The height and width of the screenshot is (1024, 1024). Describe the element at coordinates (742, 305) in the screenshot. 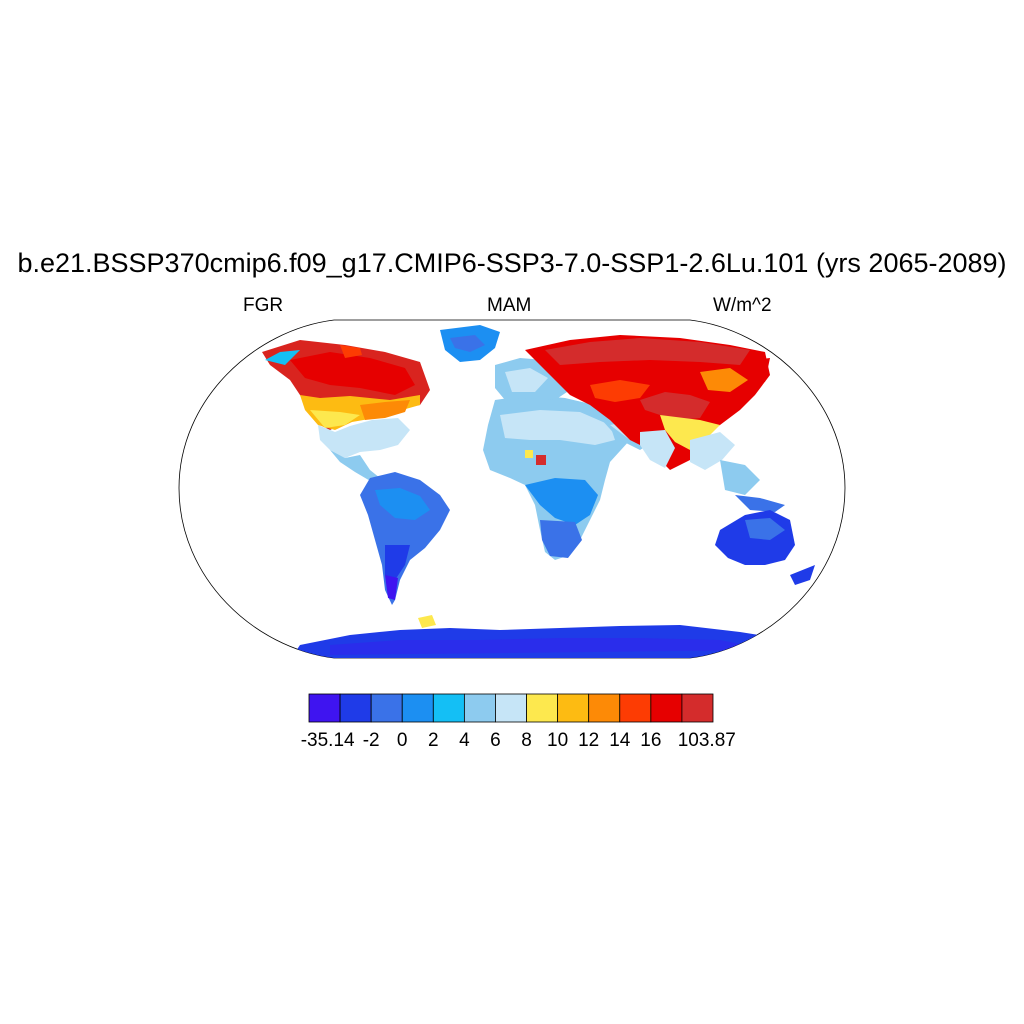

I see `units-label: W/m^2` at that location.